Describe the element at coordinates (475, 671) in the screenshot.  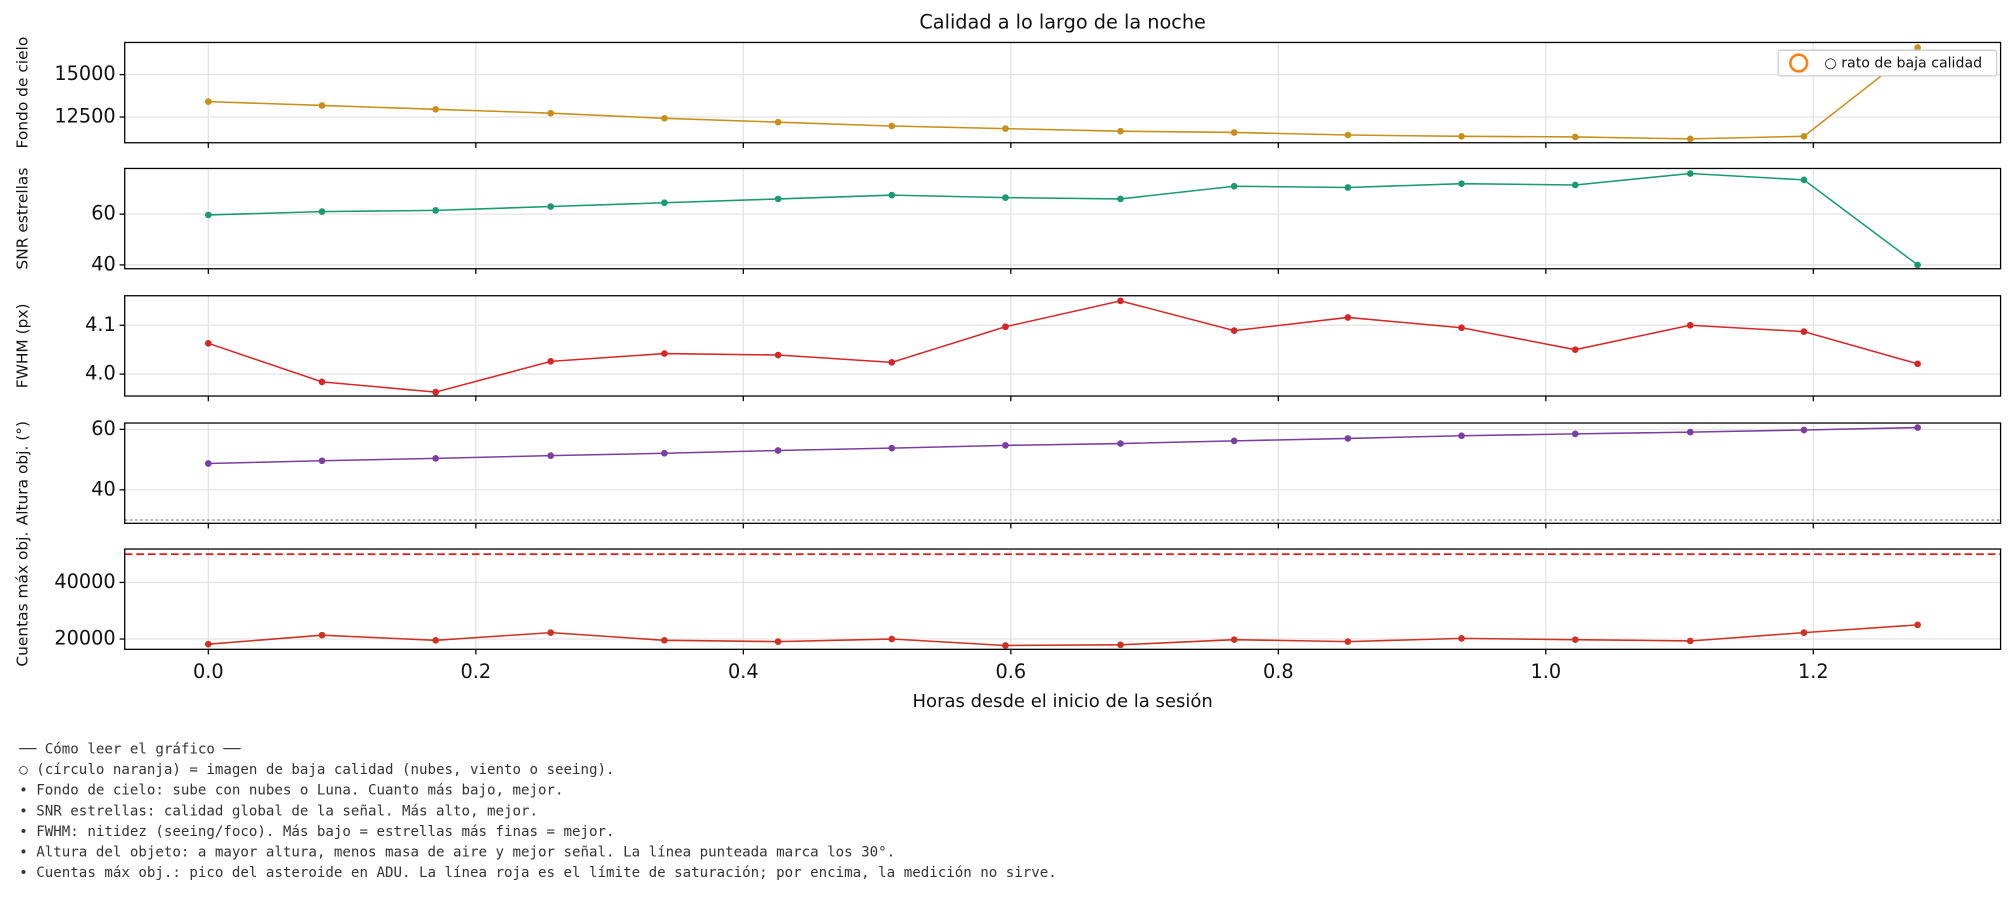
I see `x-tick-label: 0.2` at that location.